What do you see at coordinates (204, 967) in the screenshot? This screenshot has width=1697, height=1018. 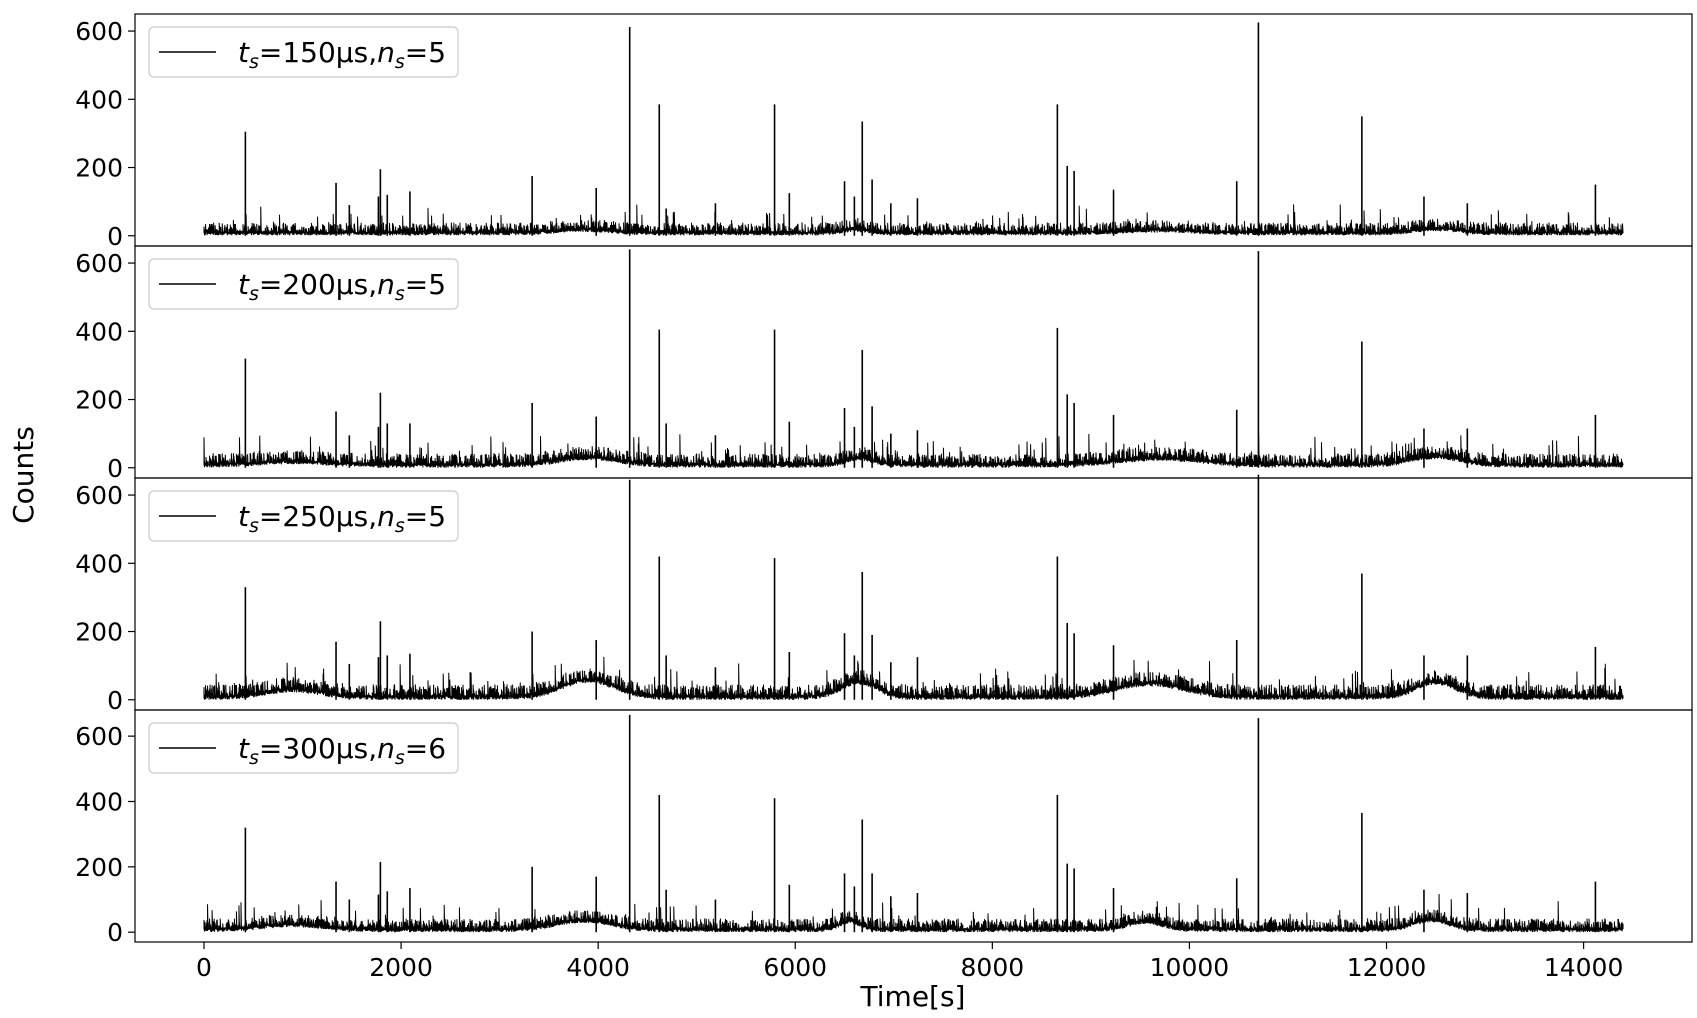 I see `x-tick-label: 0` at bounding box center [204, 967].